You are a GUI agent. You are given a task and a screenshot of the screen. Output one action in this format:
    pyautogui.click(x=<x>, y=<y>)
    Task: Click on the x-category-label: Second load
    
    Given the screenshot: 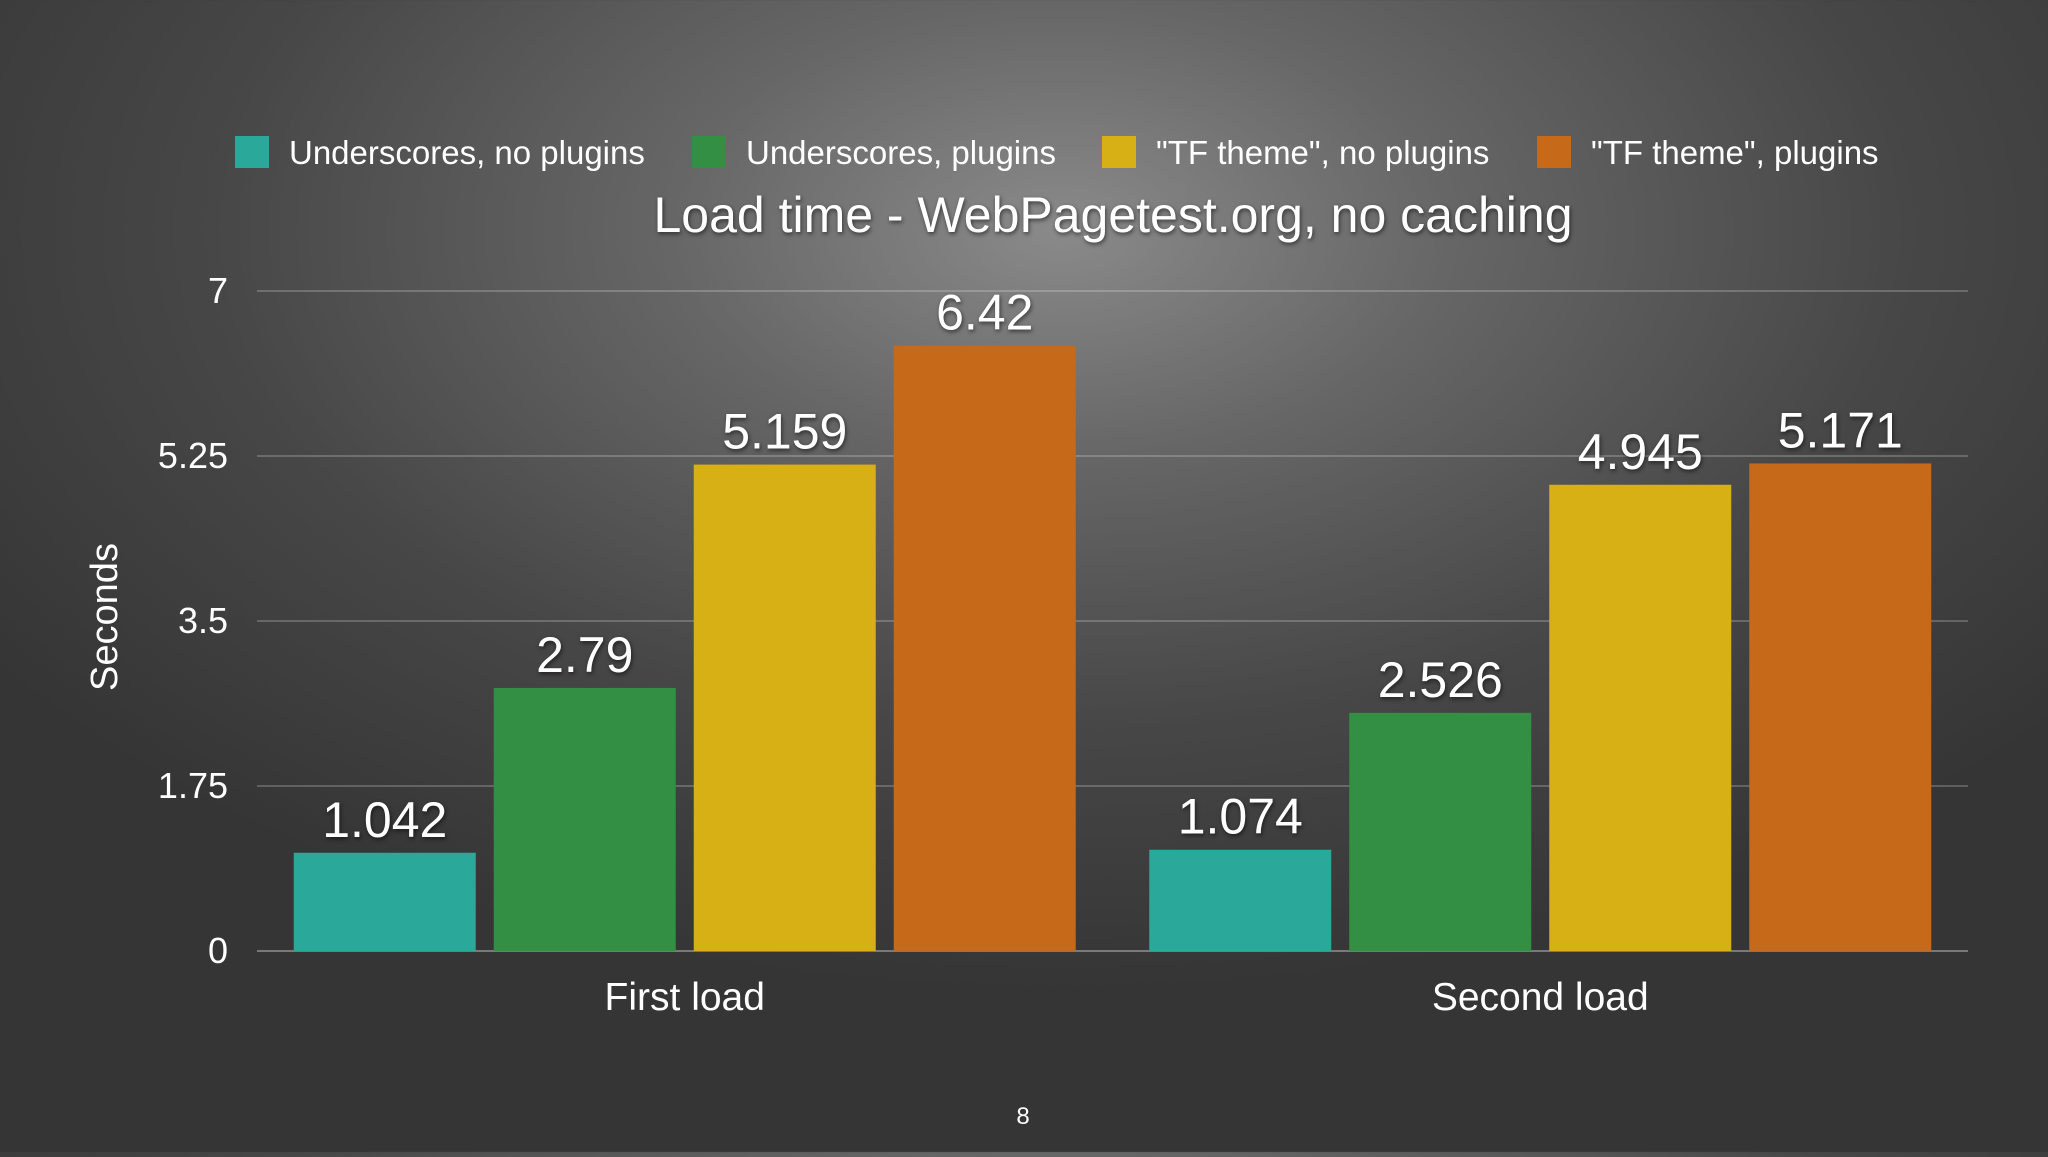 What is the action you would take?
    pyautogui.click(x=1540, y=997)
    